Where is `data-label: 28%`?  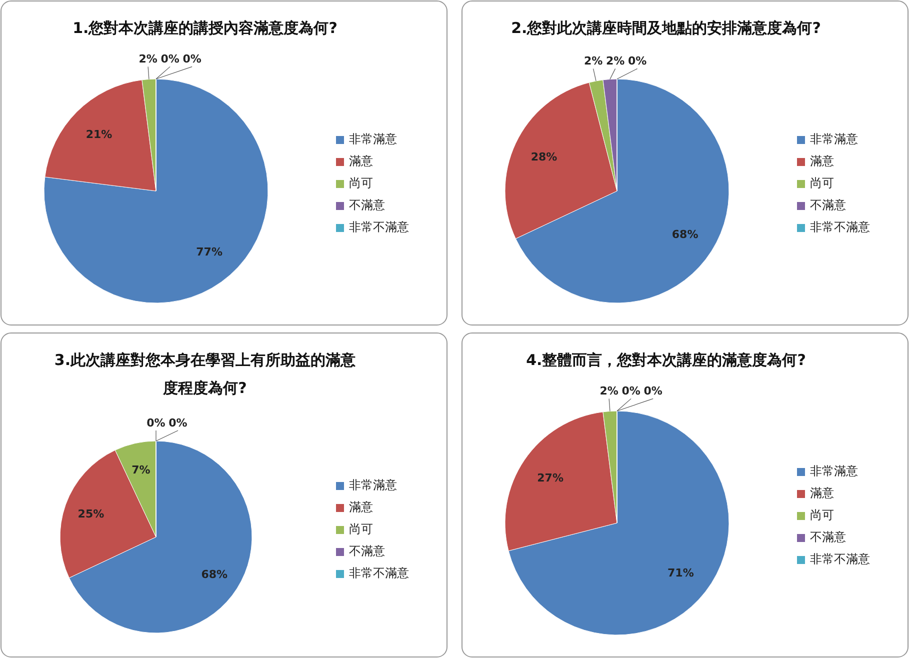 data-label: 28% is located at coordinates (544, 157).